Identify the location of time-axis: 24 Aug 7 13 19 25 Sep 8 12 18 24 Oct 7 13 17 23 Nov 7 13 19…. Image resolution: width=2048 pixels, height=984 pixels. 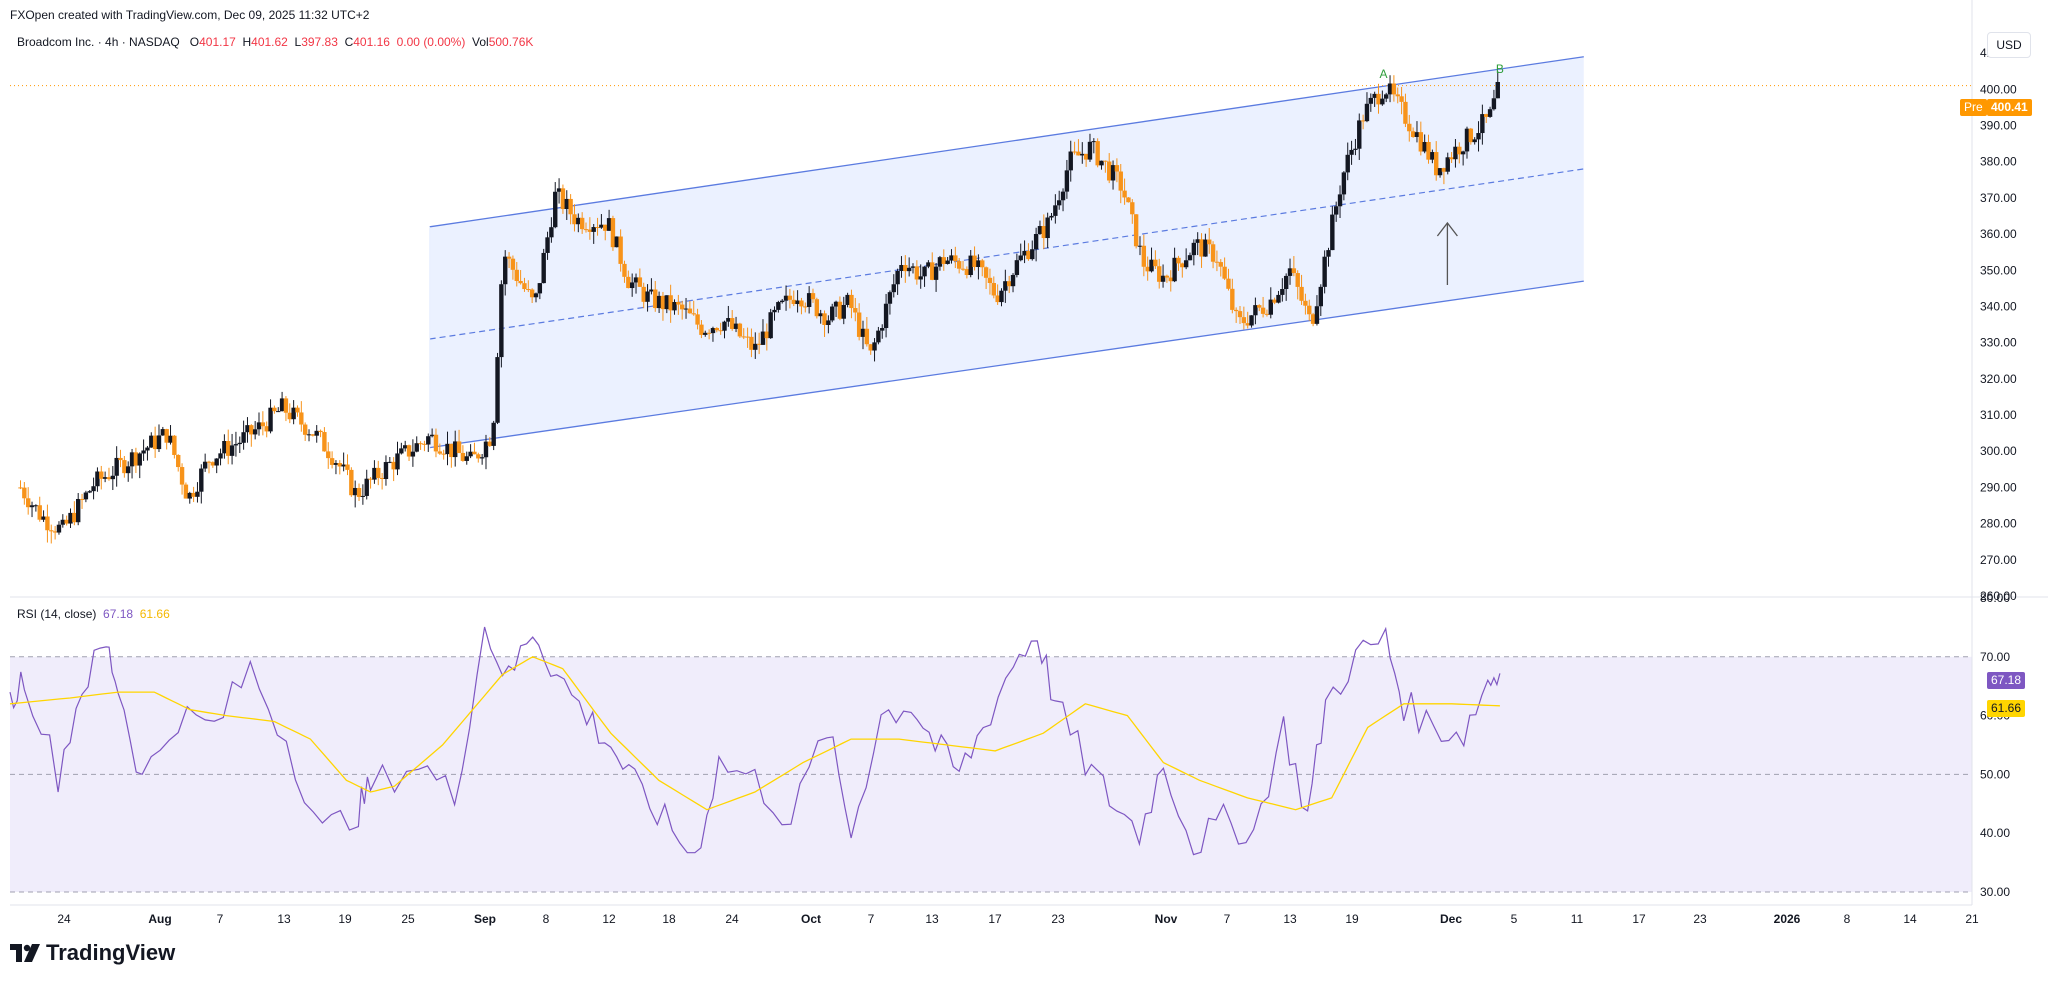
(994, 915).